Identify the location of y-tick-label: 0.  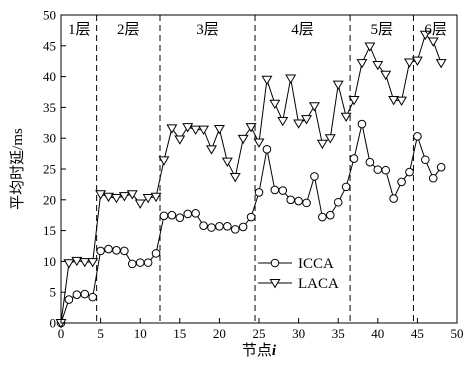
(53, 323).